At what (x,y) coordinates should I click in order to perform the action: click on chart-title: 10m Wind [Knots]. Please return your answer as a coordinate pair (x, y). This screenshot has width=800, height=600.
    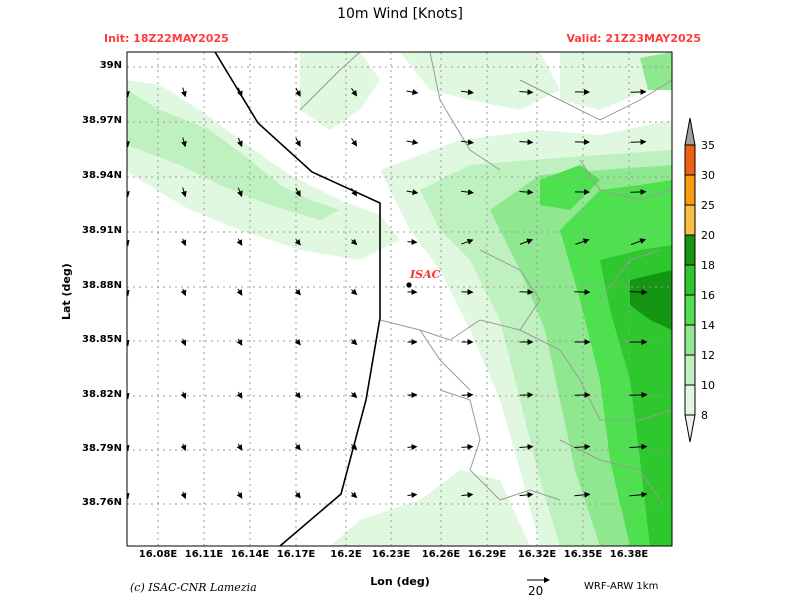
    Looking at the image, I should click on (400, 14).